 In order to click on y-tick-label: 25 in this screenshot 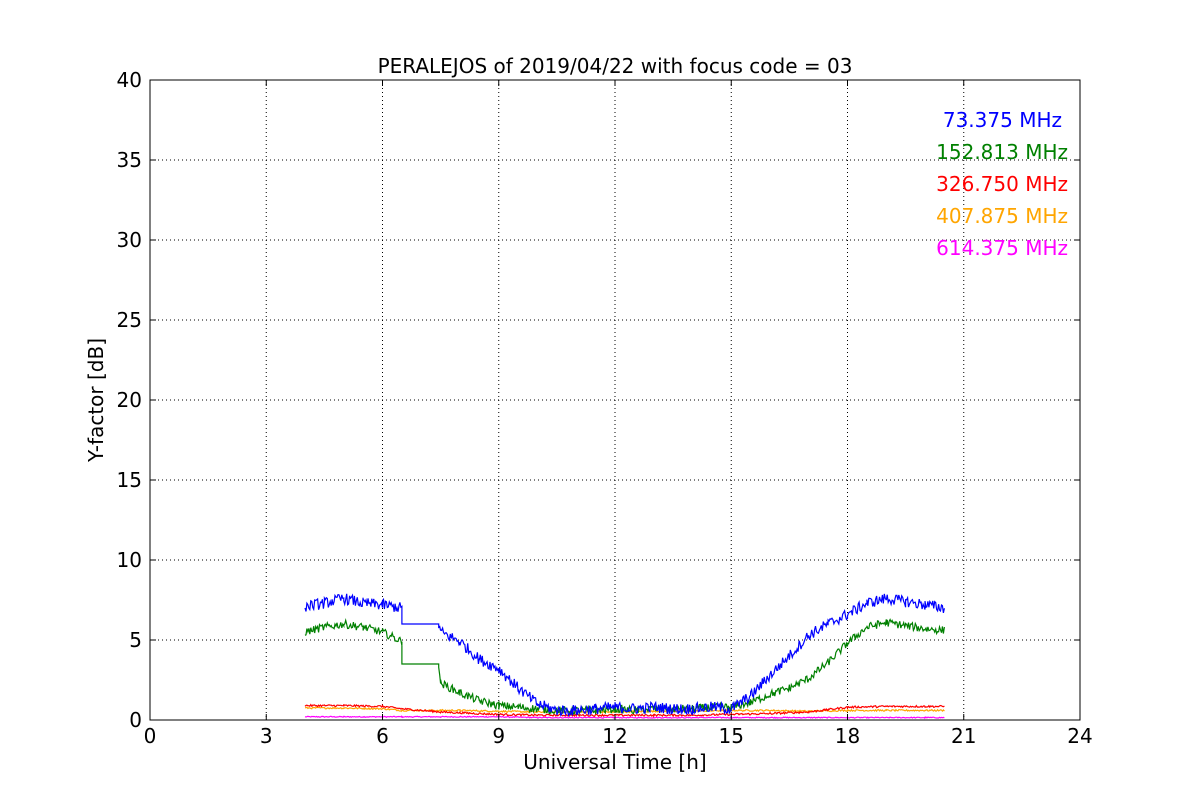, I will do `click(129, 320)`.